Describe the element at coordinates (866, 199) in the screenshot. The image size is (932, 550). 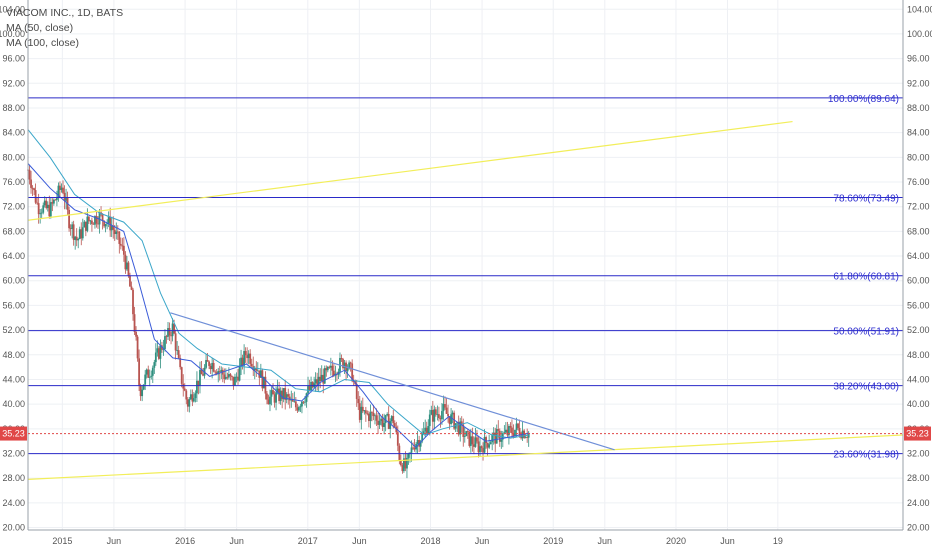
I see `fib-level-label: 78.60%(73.49)` at that location.